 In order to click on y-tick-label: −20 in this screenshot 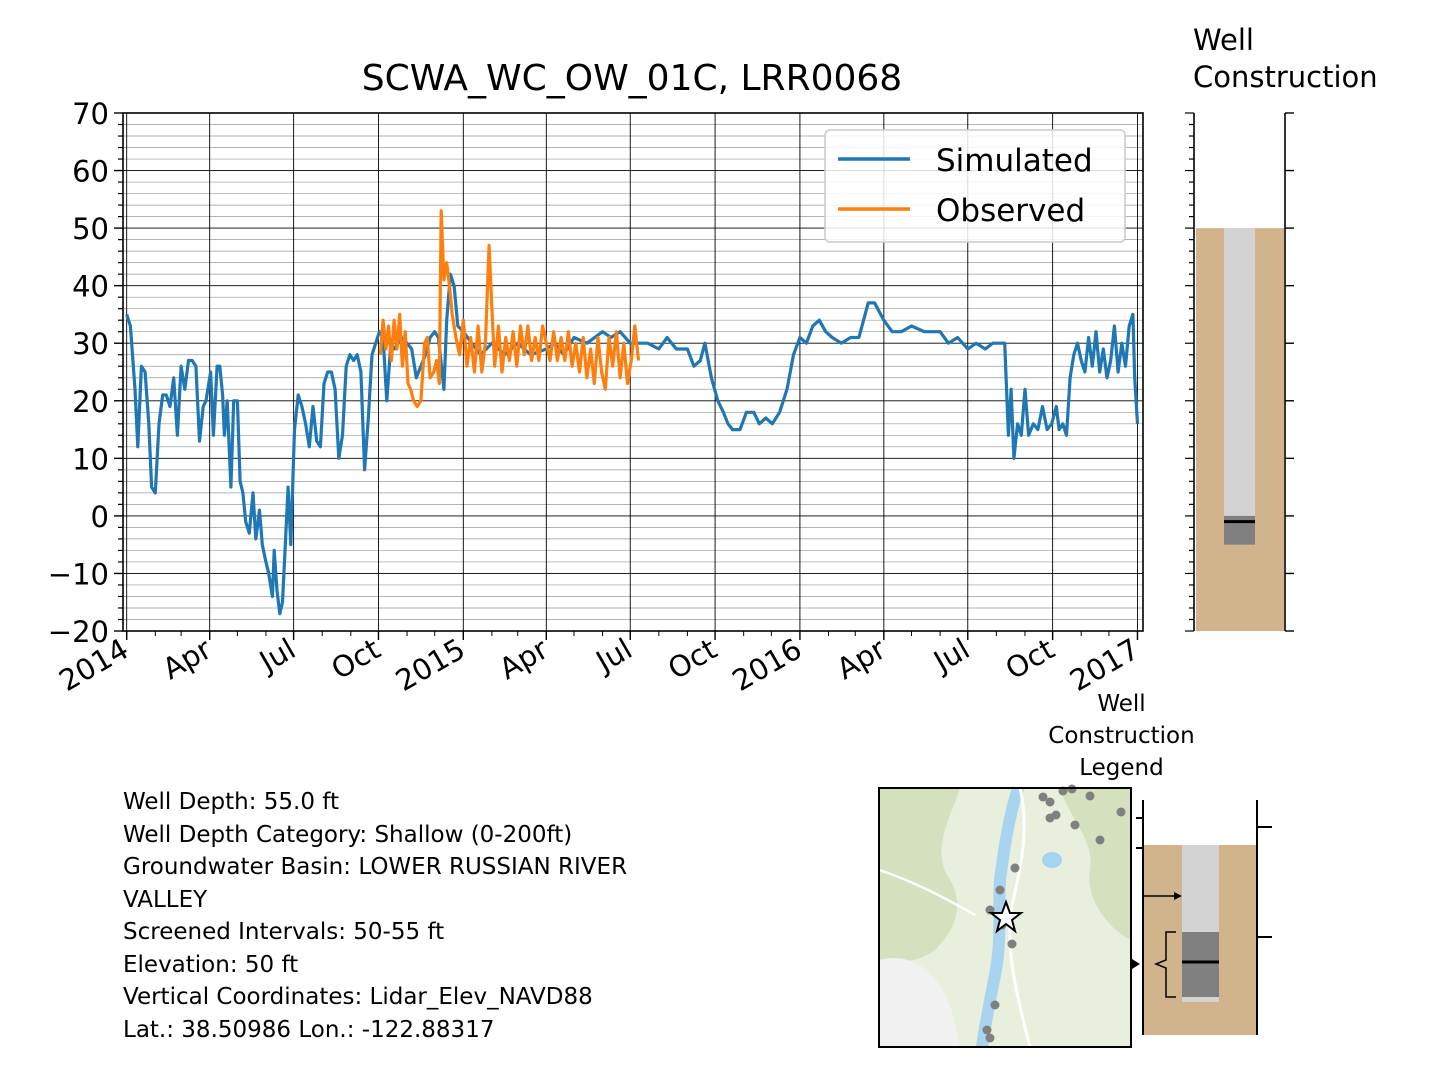, I will do `click(78, 632)`.